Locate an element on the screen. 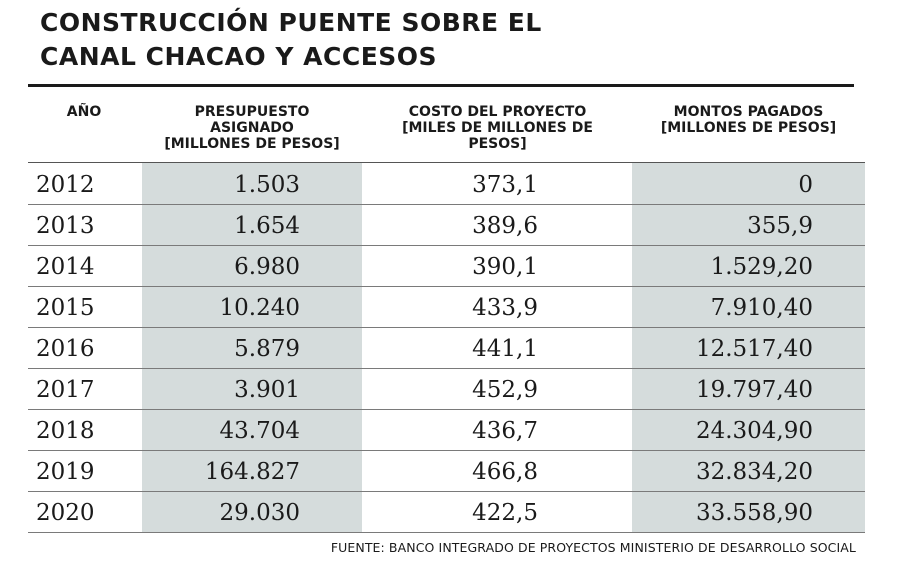  cell-costo: 452,9 is located at coordinates (505, 390).